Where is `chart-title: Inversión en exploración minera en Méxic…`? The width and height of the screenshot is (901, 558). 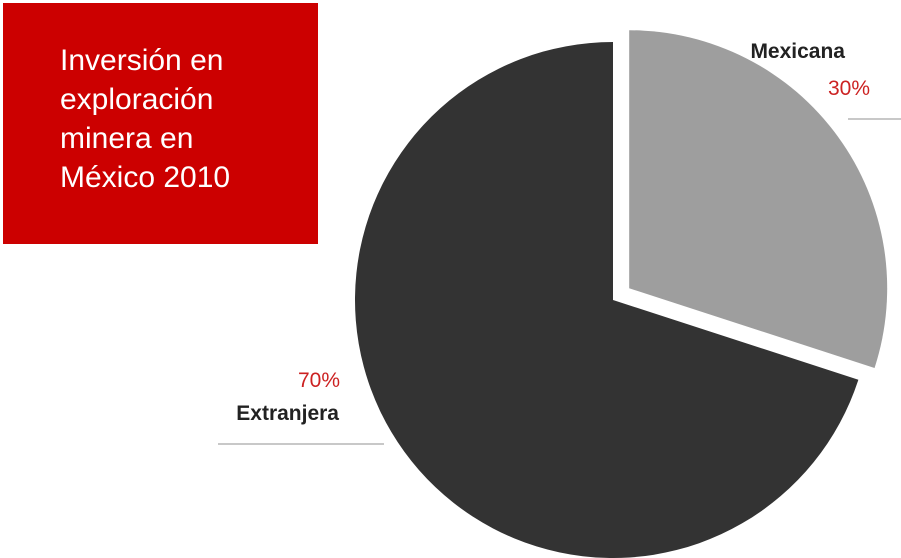
chart-title: Inversión en exploración minera en Méxic… is located at coordinates (145, 119).